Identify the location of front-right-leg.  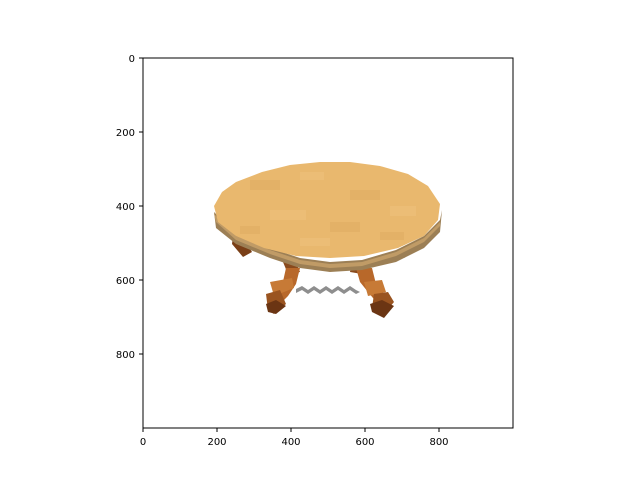
(375, 293).